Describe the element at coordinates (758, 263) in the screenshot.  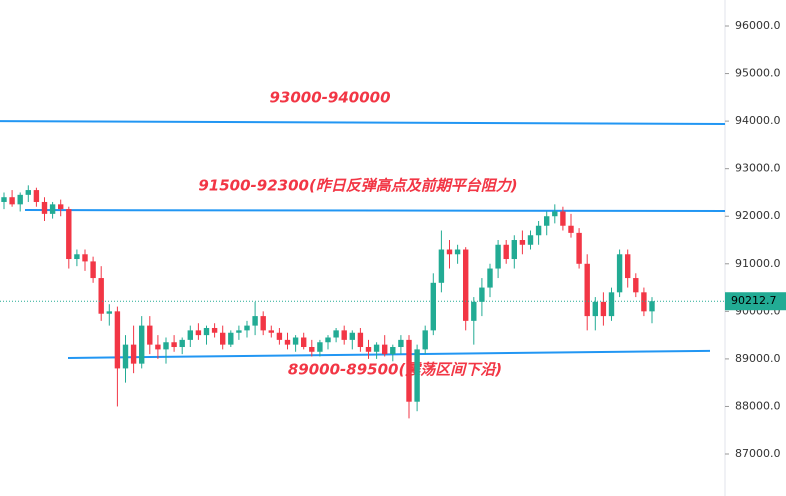
I see `y-tick-label: 91000.0` at that location.